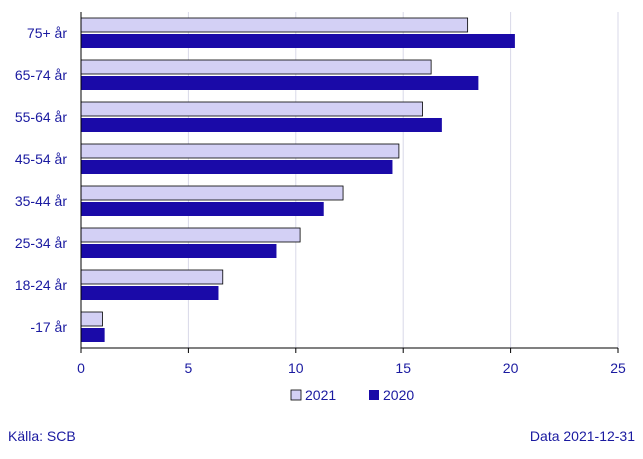 This screenshot has height=459, width=643. What do you see at coordinates (374, 395) in the screenshot?
I see `legend-swatch-2020` at bounding box center [374, 395].